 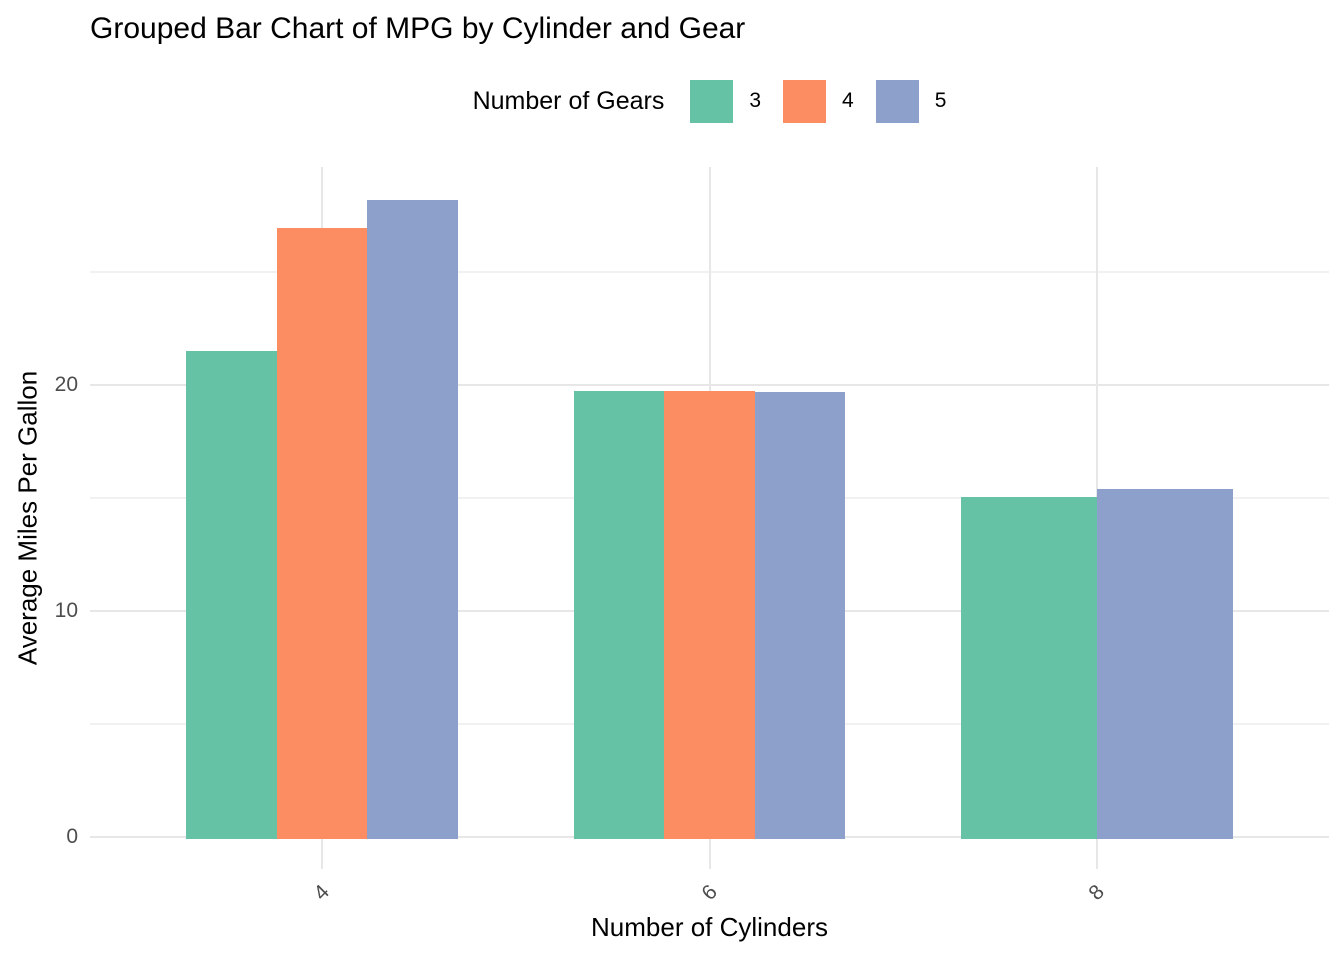 What do you see at coordinates (27, 518) in the screenshot?
I see `y-axis-title: Average Miles Per Gallon` at bounding box center [27, 518].